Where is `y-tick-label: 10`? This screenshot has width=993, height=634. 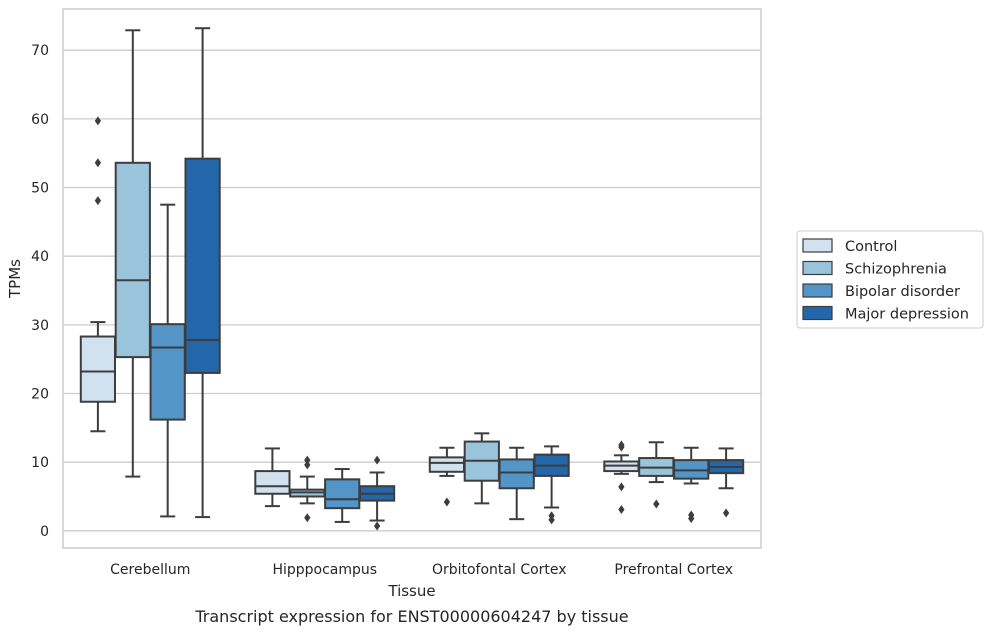
y-tick-label: 10 is located at coordinates (40, 463).